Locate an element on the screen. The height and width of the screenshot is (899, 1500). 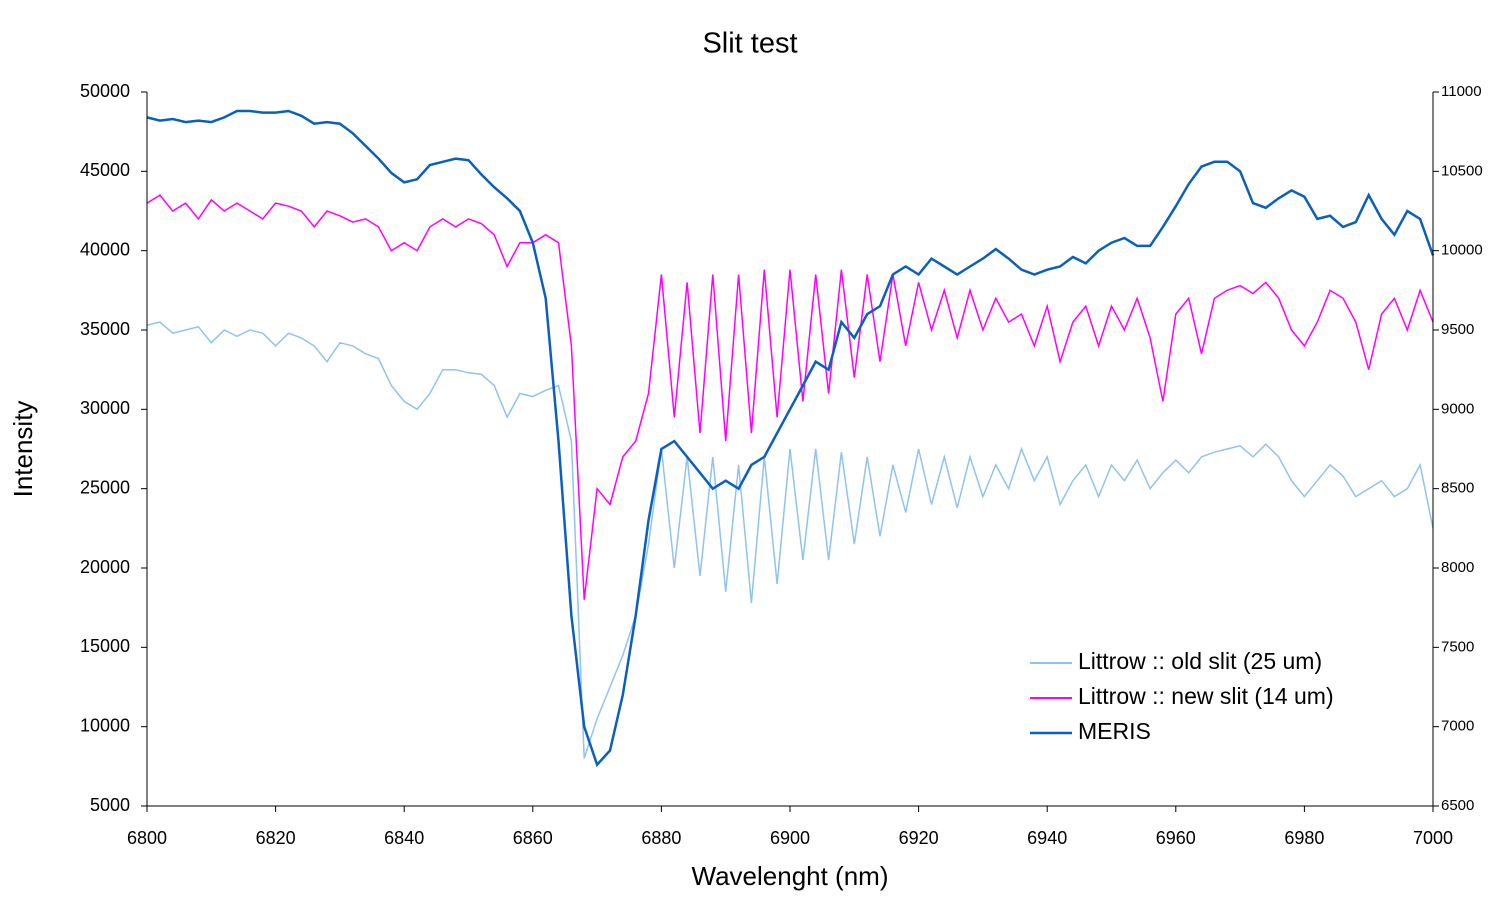
legend-label: MERIS is located at coordinates (1114, 731).